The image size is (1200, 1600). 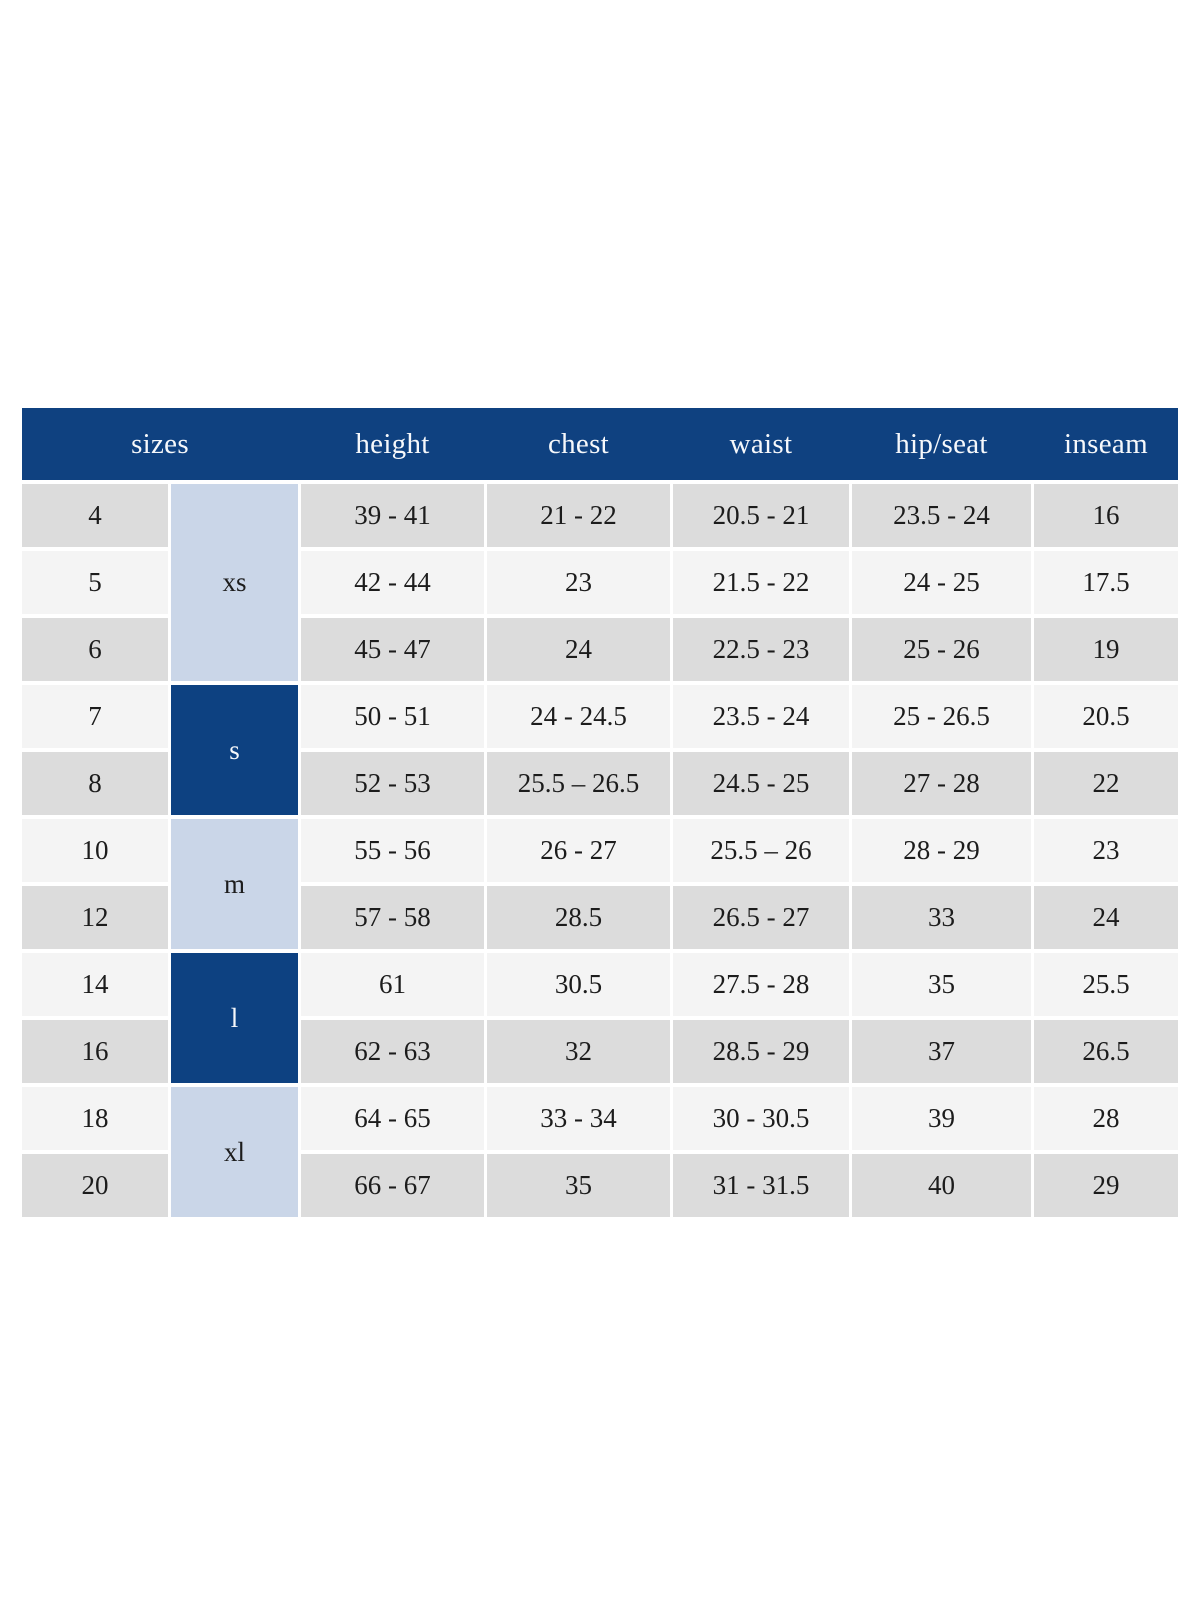 I want to click on cell-hip-seat-size-16: 37, so click(x=941, y=1051).